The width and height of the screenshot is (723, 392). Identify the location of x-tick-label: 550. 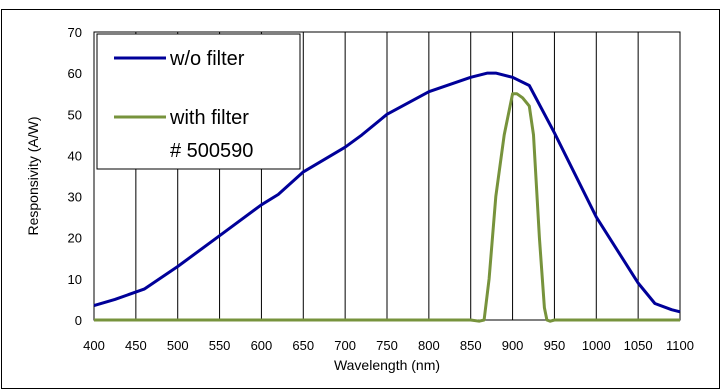
(220, 345).